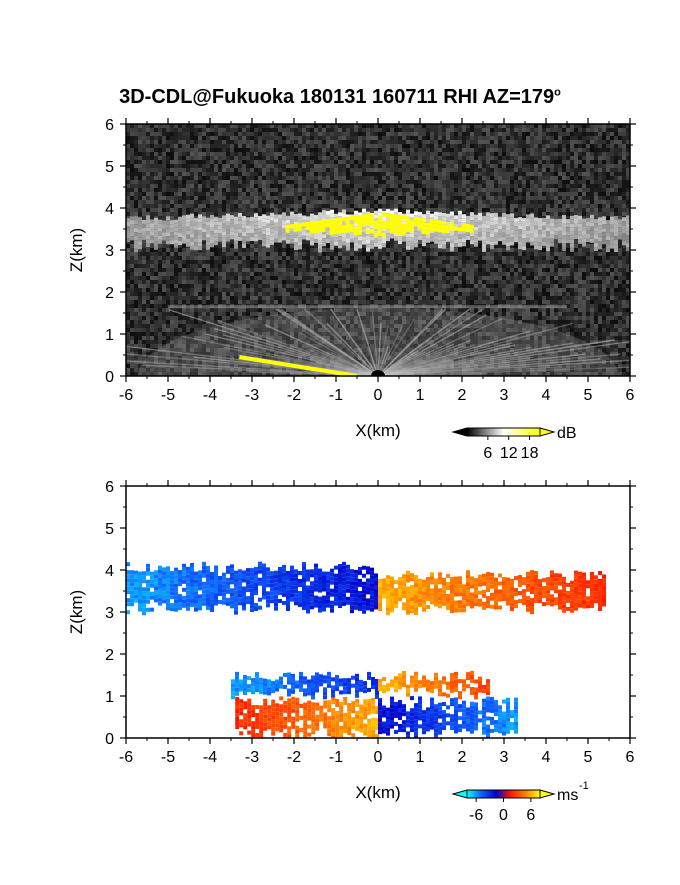  Describe the element at coordinates (557, 92) in the screenshot. I see `title-superscript: o` at that location.